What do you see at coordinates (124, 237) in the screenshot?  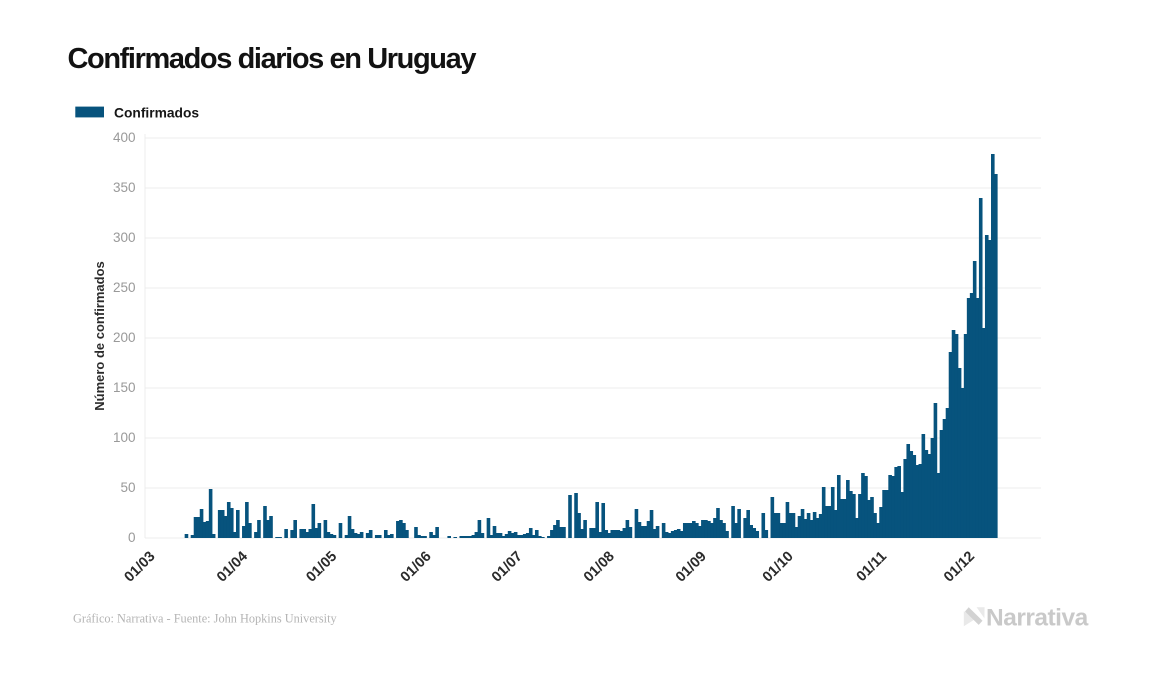 I see `svg-text: 300` at bounding box center [124, 237].